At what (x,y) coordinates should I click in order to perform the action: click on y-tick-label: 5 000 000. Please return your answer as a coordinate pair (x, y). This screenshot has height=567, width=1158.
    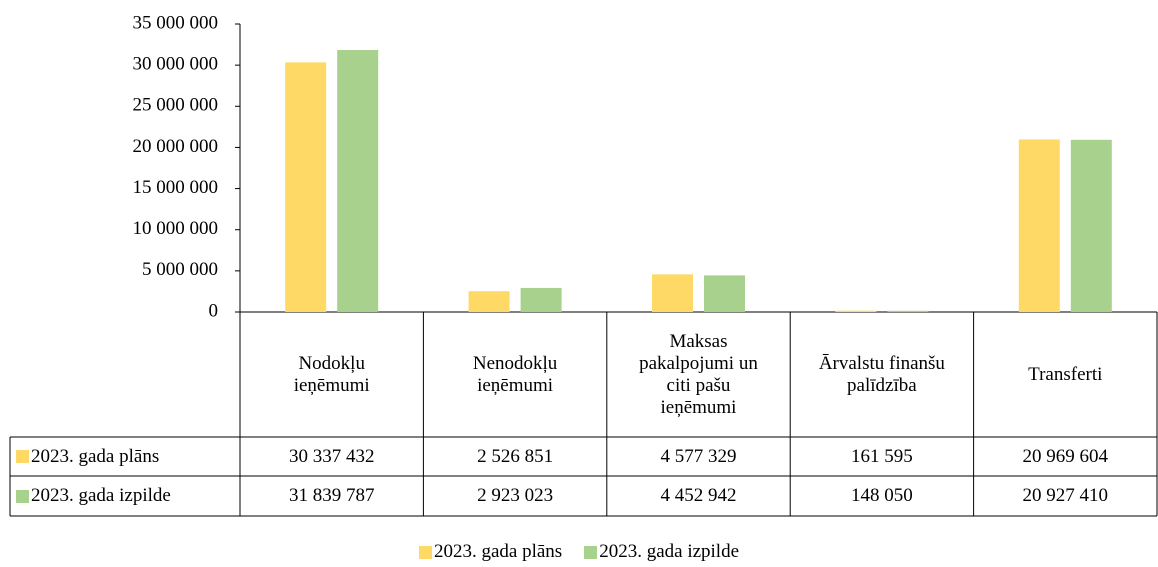
    Looking at the image, I should click on (180, 269).